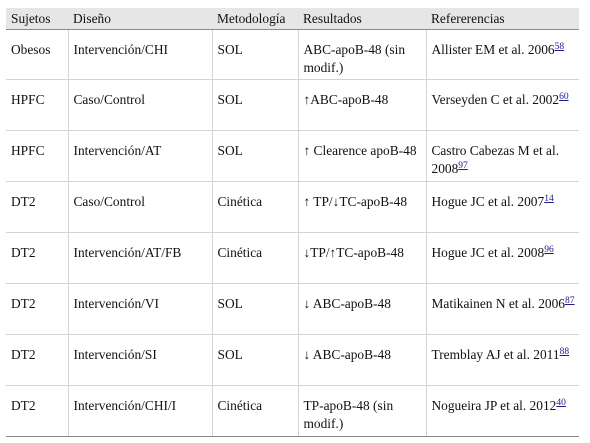 The image size is (590, 443). What do you see at coordinates (140, 19) in the screenshot?
I see `header-diseno: Diseño` at bounding box center [140, 19].